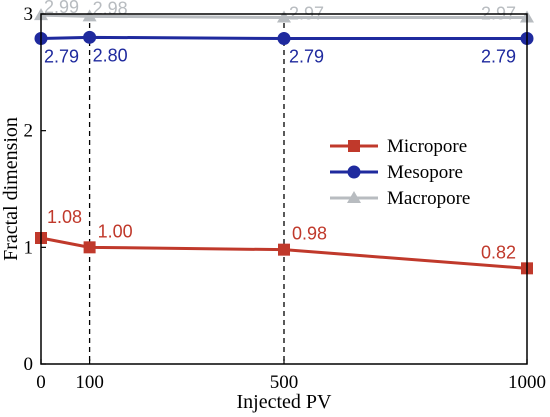 The width and height of the screenshot is (550, 417). Describe the element at coordinates (29, 247) in the screenshot. I see `y-tick-label: 1` at that location.